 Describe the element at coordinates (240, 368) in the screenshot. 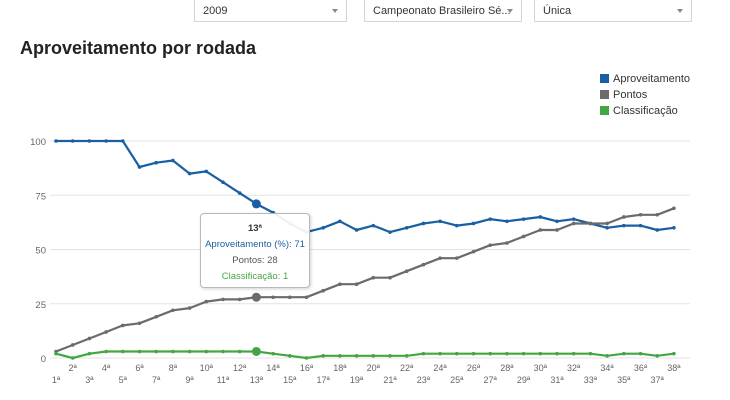

I see `x-tick-label: 12ª` at that location.